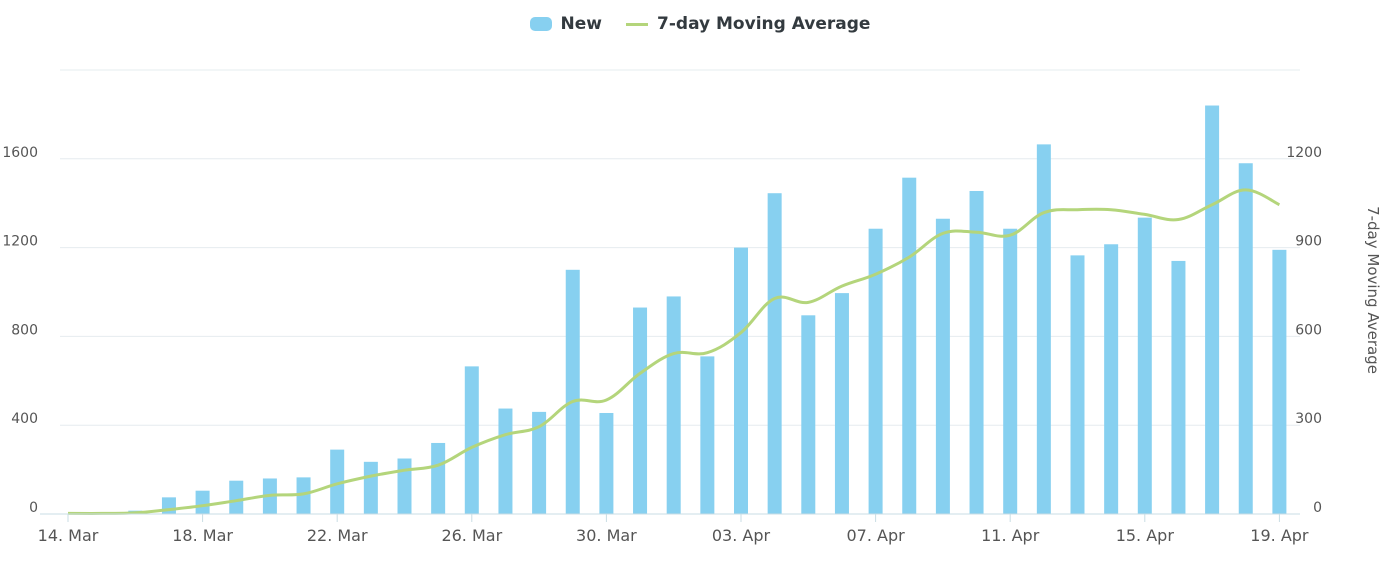 The width and height of the screenshot is (1400, 566). Describe the element at coordinates (875, 535) in the screenshot. I see `x-tick-label: 07. Apr` at that location.